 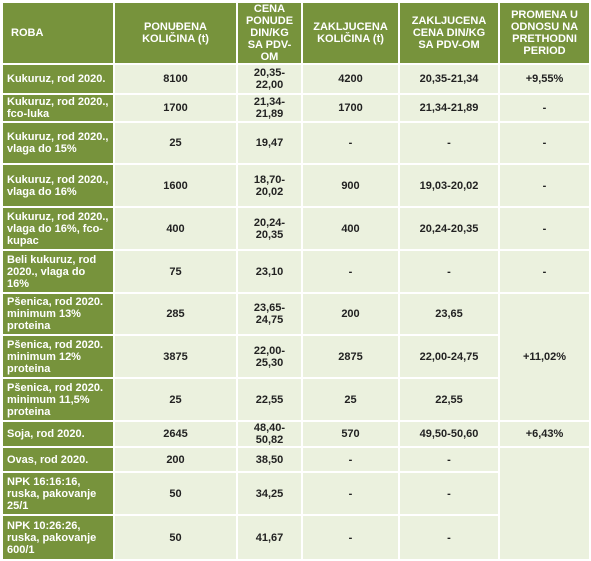 What do you see at coordinates (175, 185) in the screenshot?
I see `value-cell: 1600` at bounding box center [175, 185].